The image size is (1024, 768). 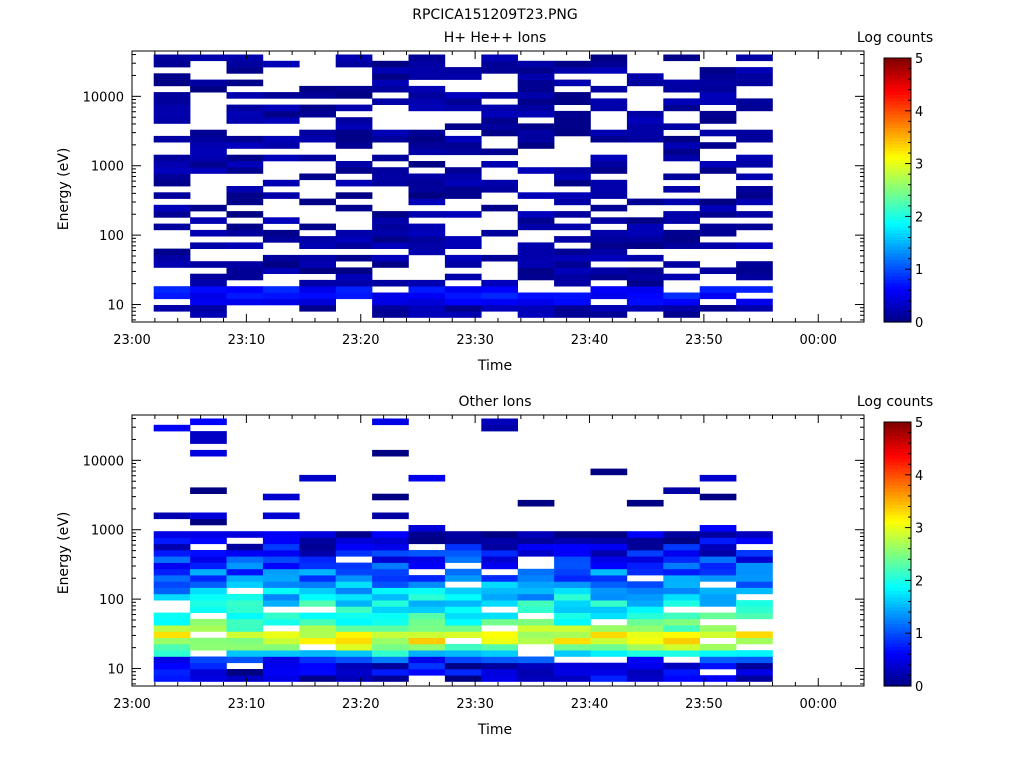 I want to click on colorbar-tick-label: 0, so click(x=919, y=323).